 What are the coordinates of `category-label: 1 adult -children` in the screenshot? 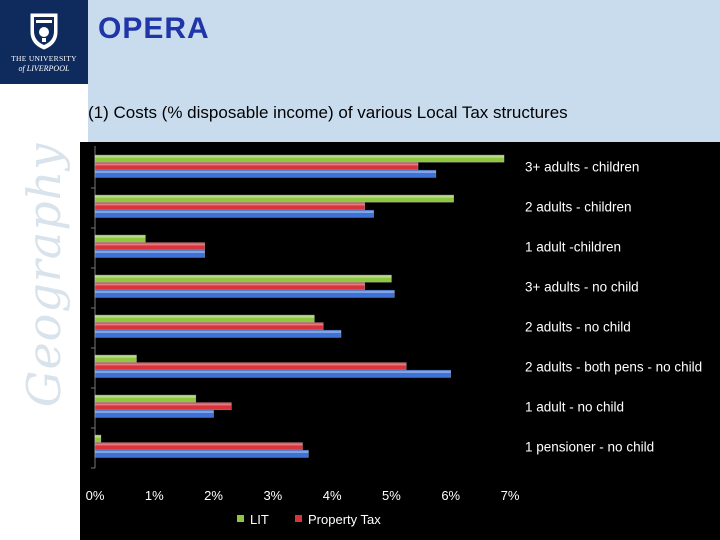 It's located at (573, 247).